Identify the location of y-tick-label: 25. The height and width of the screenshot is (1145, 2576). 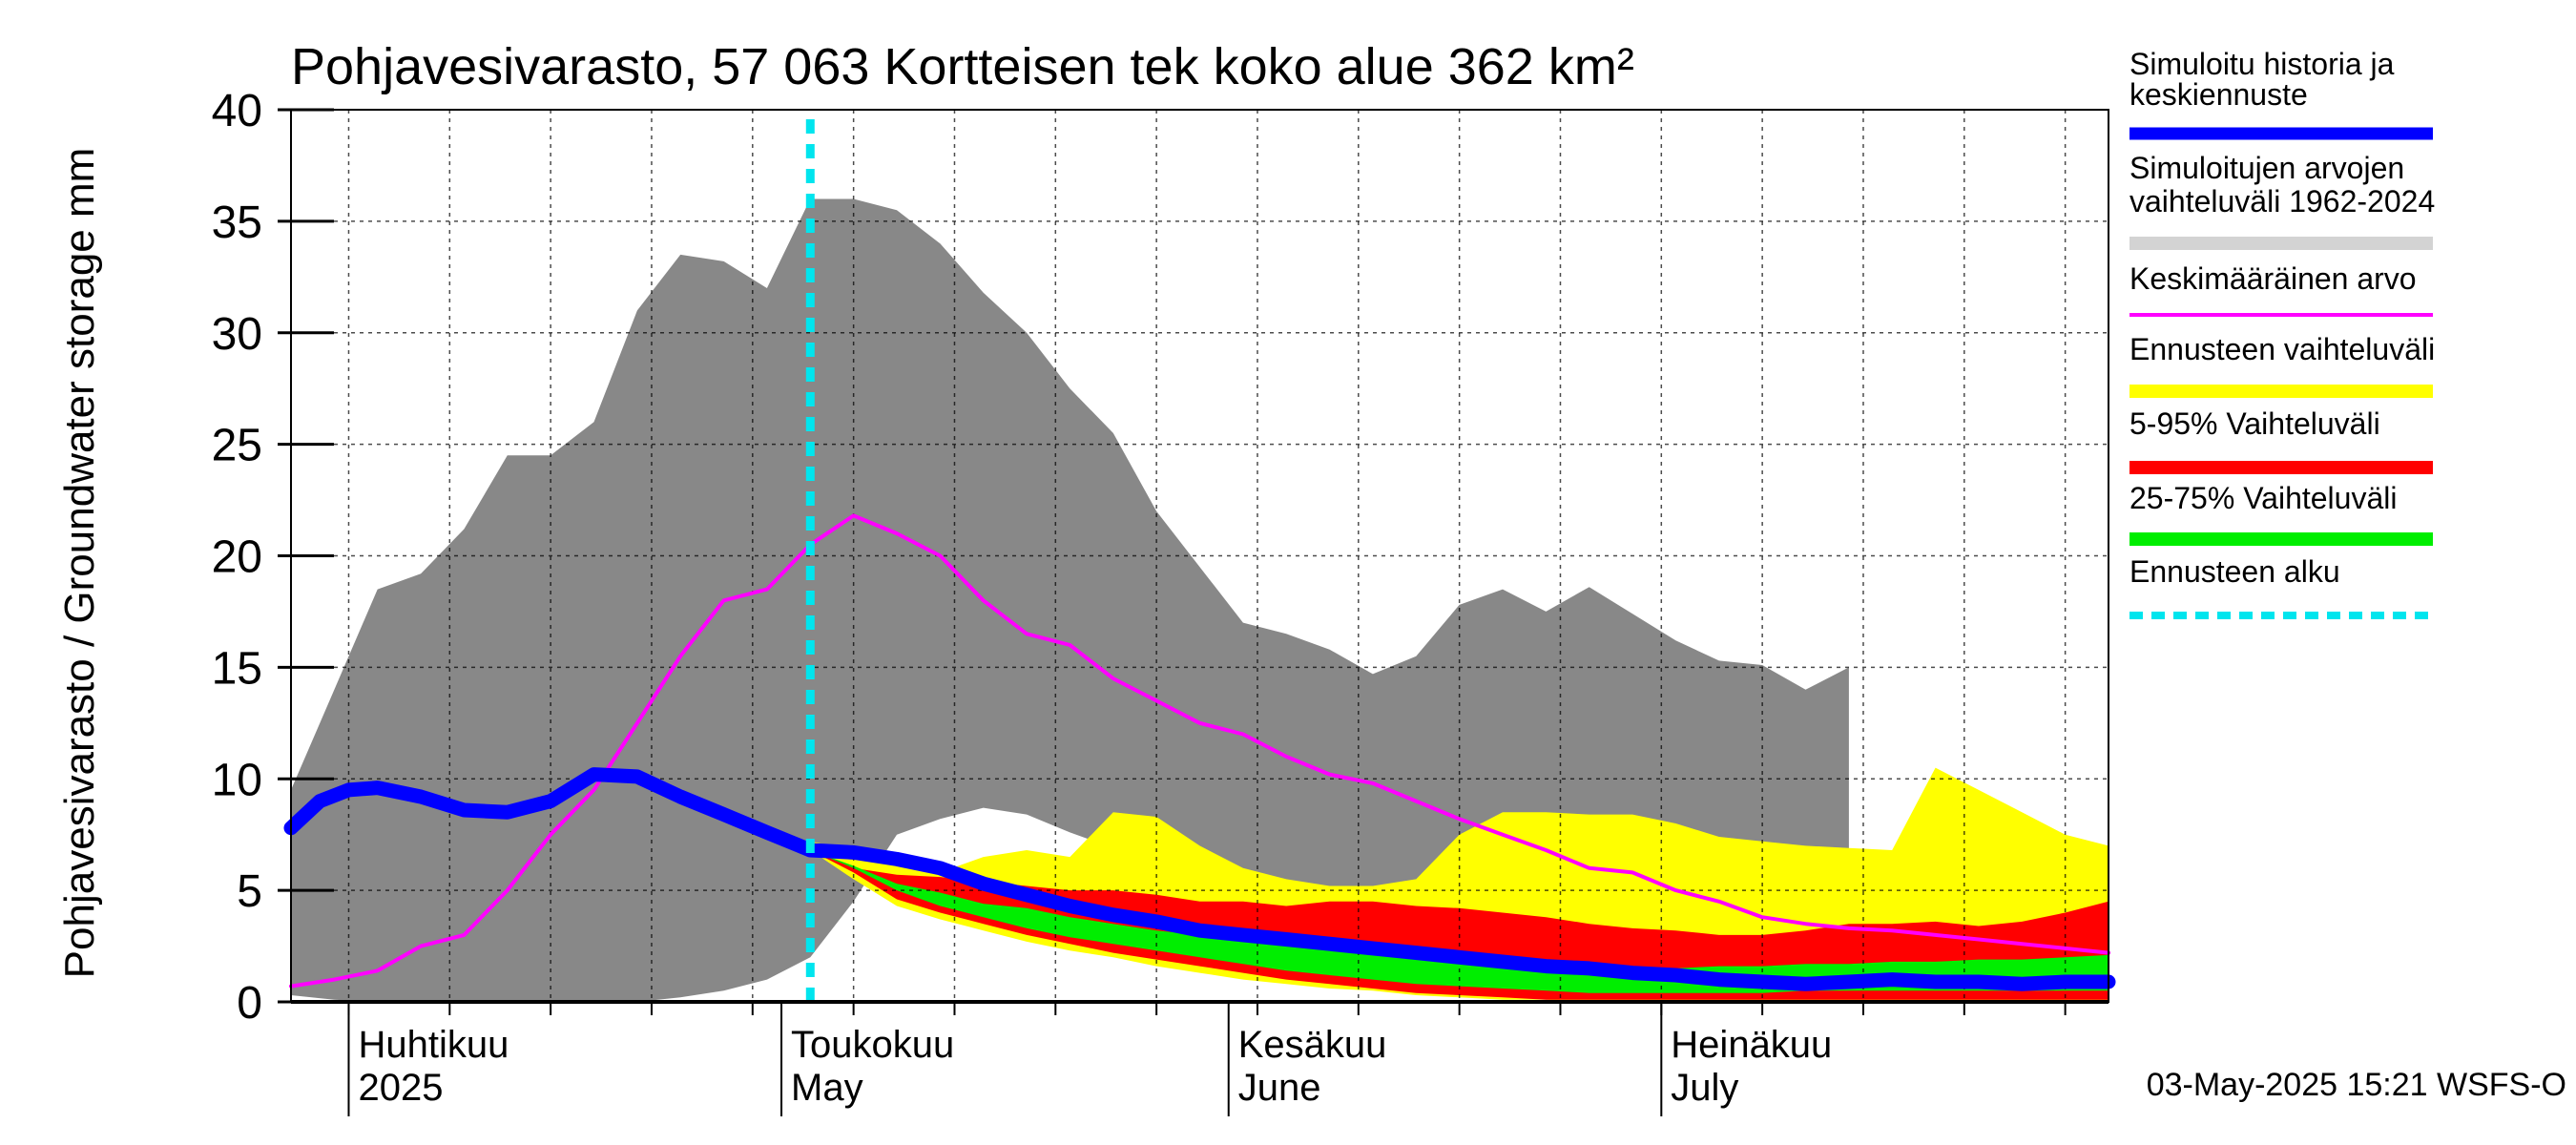
(237, 446).